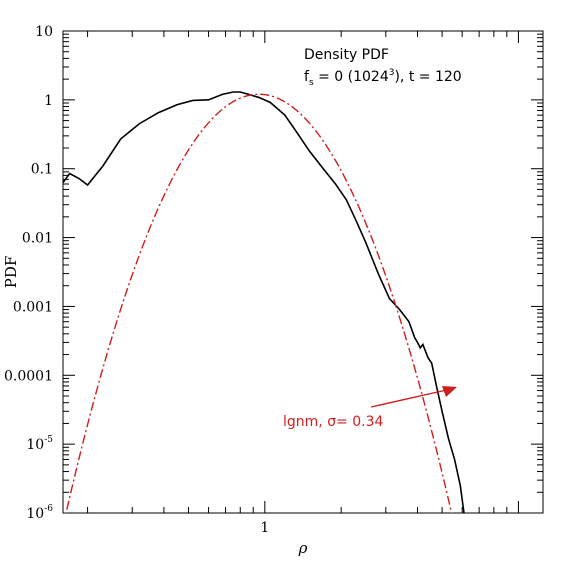 The image size is (574, 574). What do you see at coordinates (42, 170) in the screenshot?
I see `y-tick-label: 0.1` at bounding box center [42, 170].